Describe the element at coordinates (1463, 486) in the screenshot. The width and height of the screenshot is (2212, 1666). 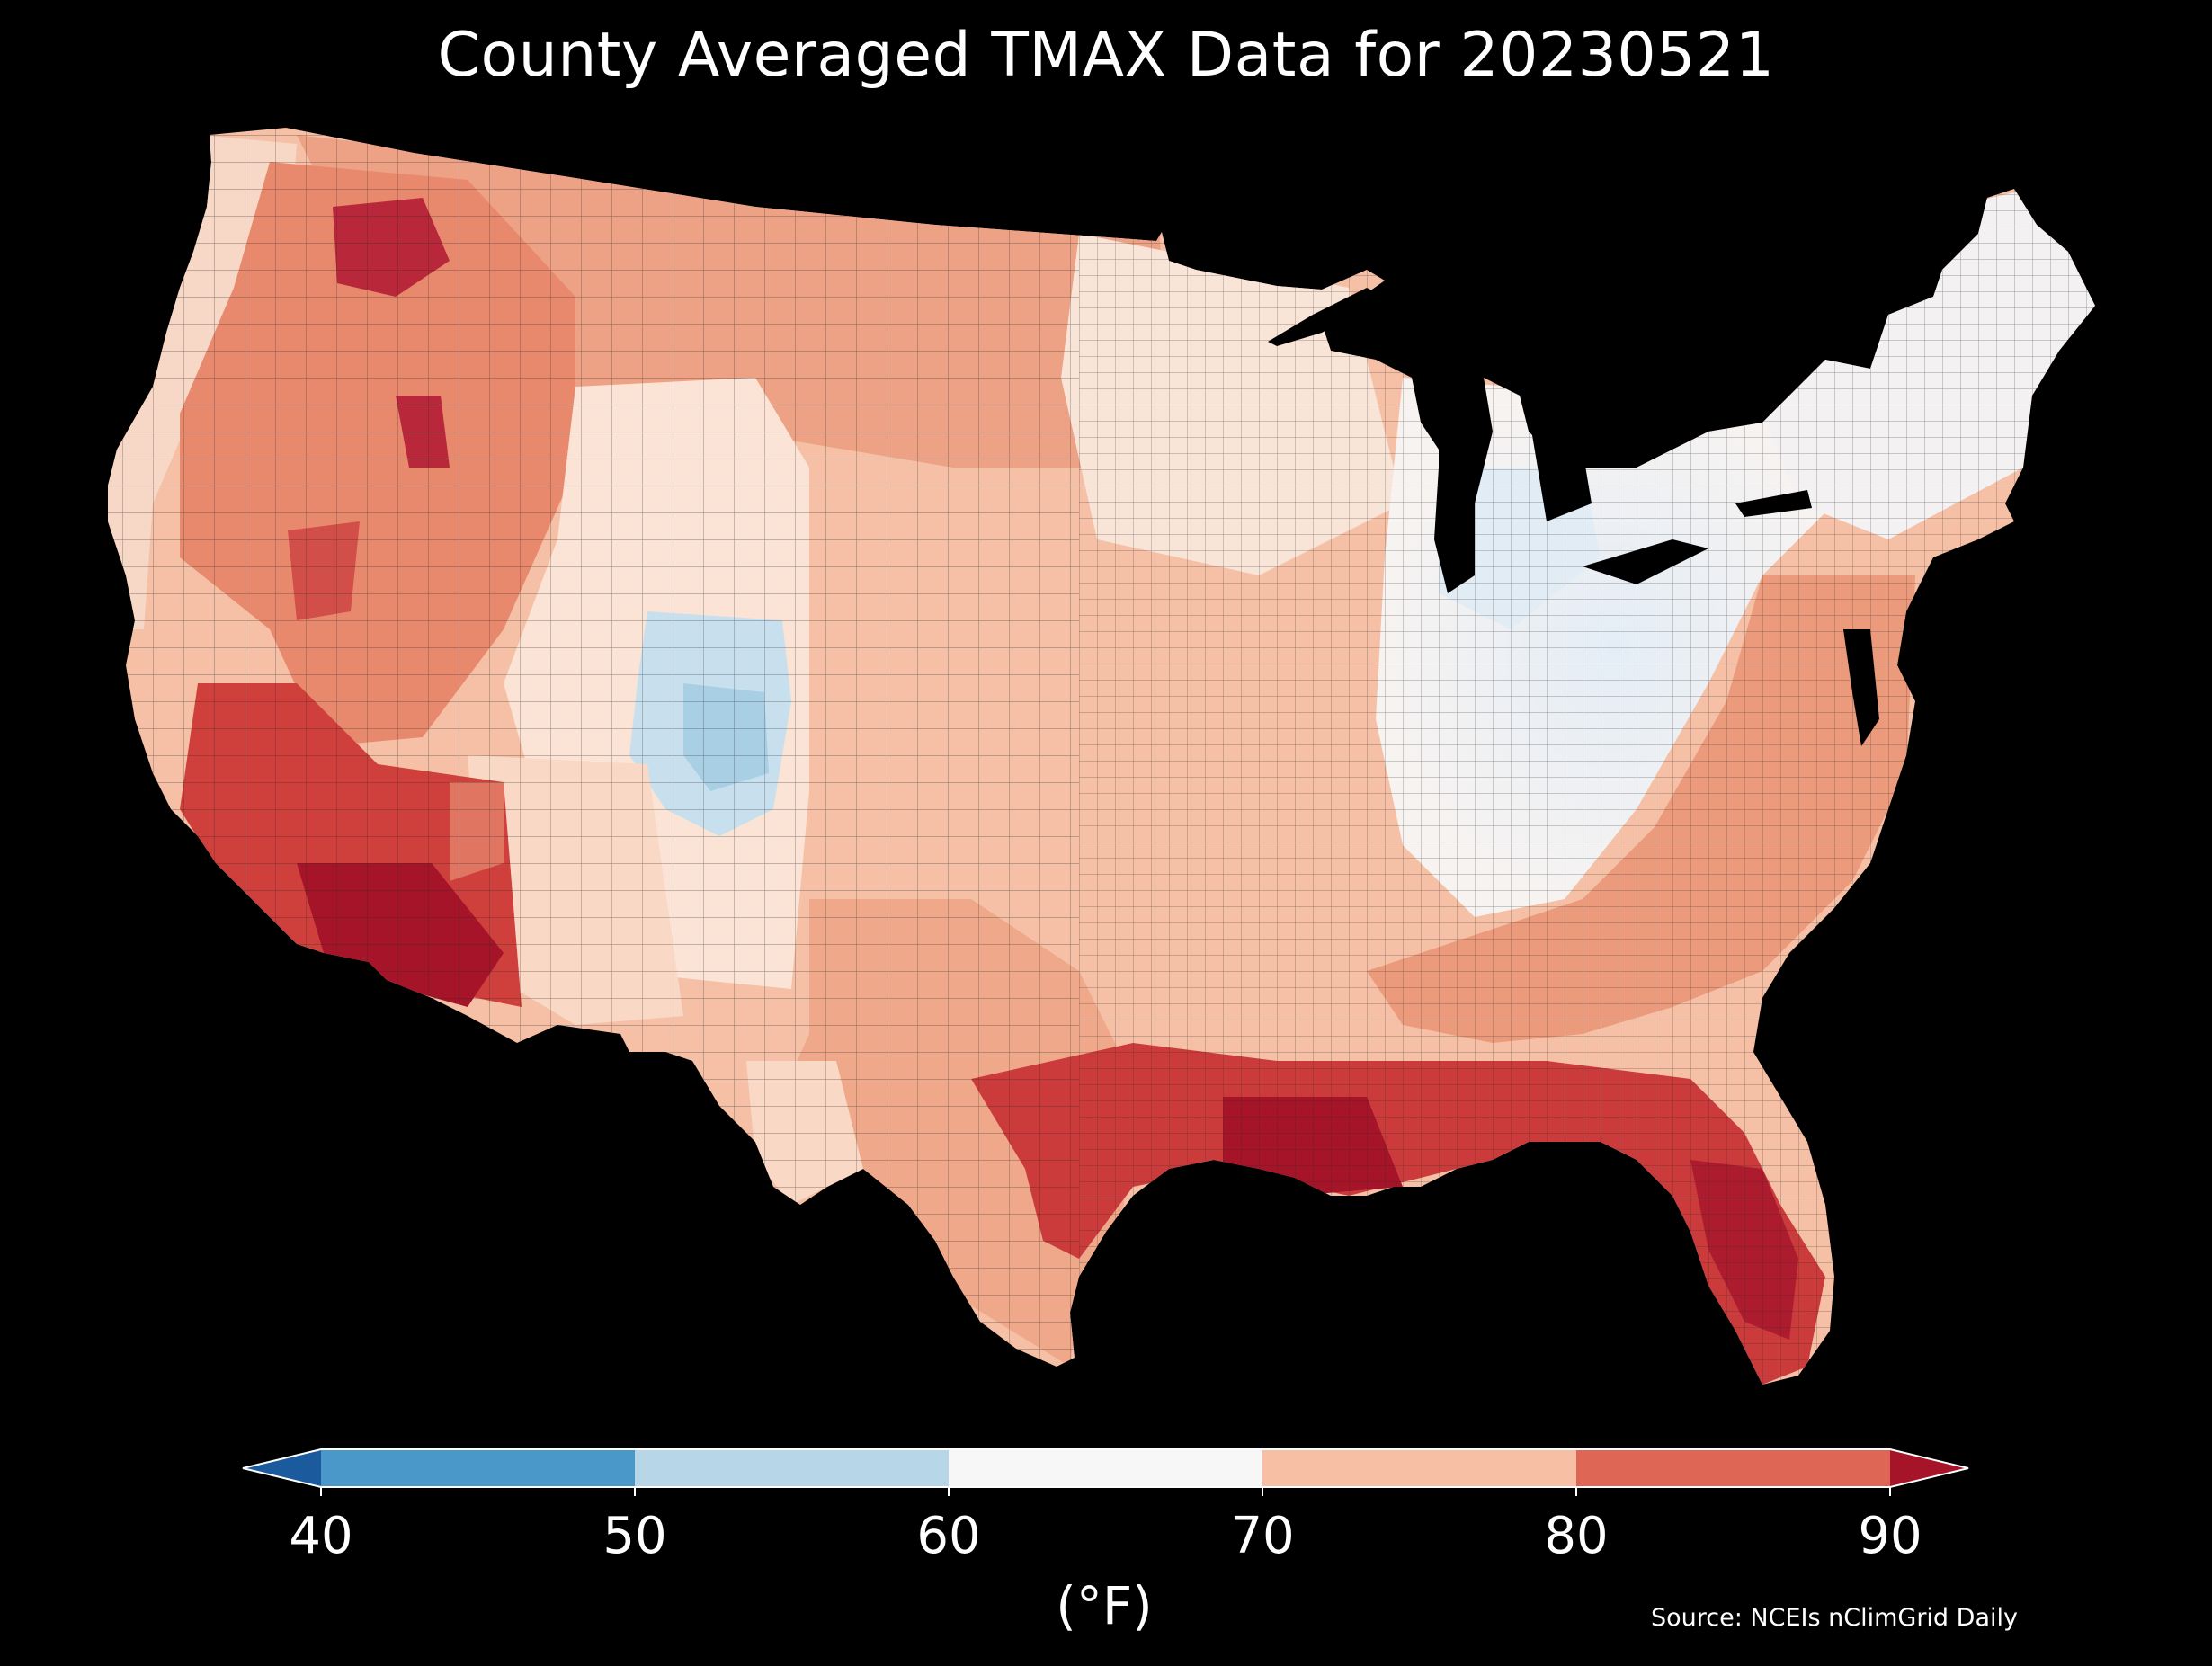
I see `lake-michigan` at that location.